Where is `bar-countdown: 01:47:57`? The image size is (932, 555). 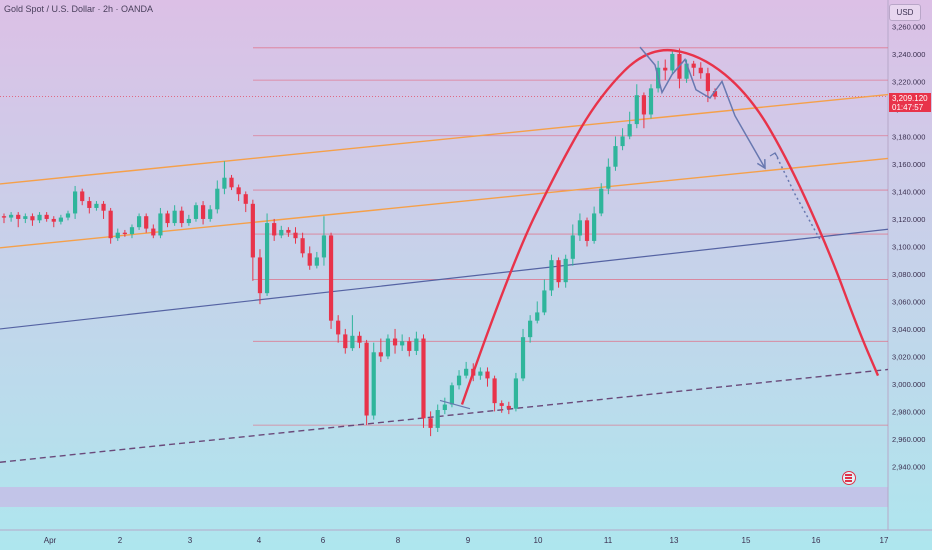
bar-countdown: 01:47:57 is located at coordinates (908, 107).